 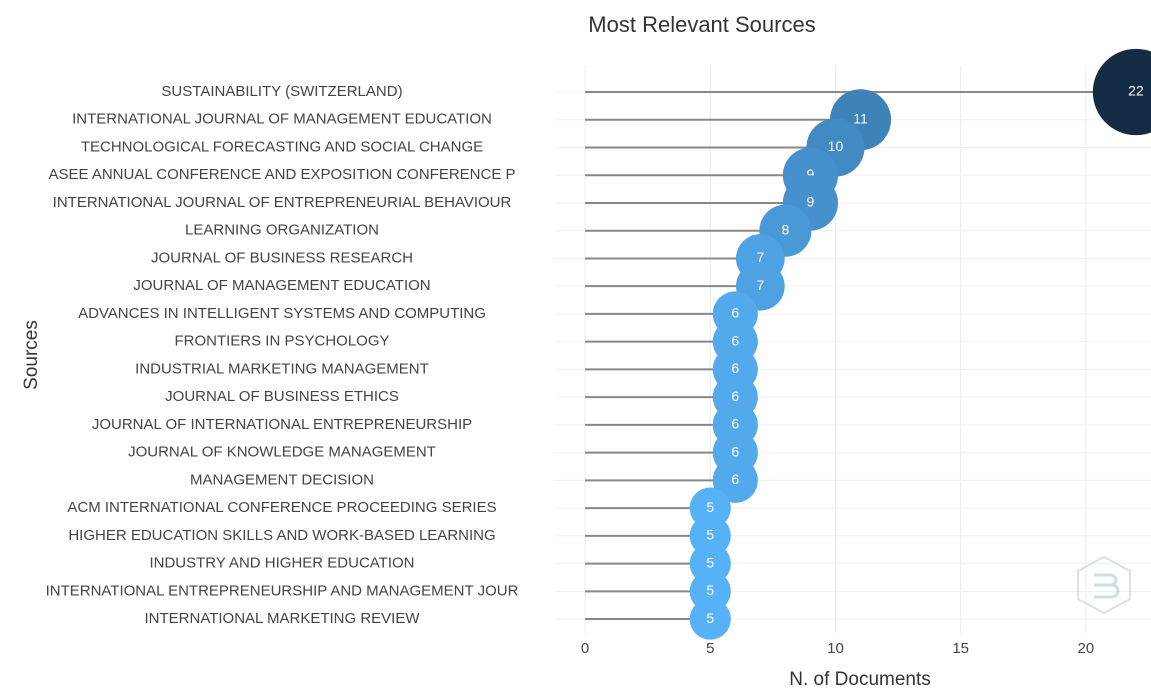 What do you see at coordinates (281, 285) in the screenshot?
I see `y-tick-label: JOURNAL OF MANAGEMENT EDUCATION` at bounding box center [281, 285].